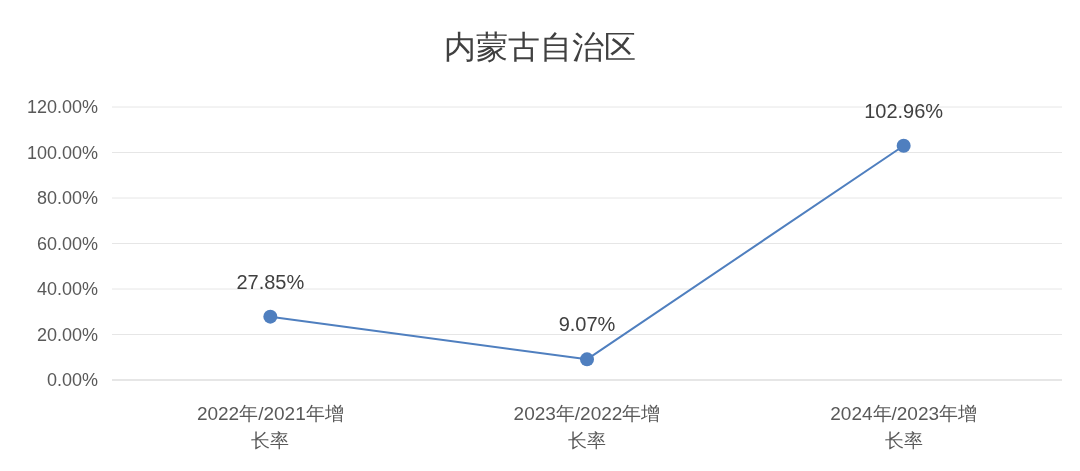 The width and height of the screenshot is (1080, 471). Describe the element at coordinates (67, 334) in the screenshot. I see `y-tick-label: 20.00%` at that location.